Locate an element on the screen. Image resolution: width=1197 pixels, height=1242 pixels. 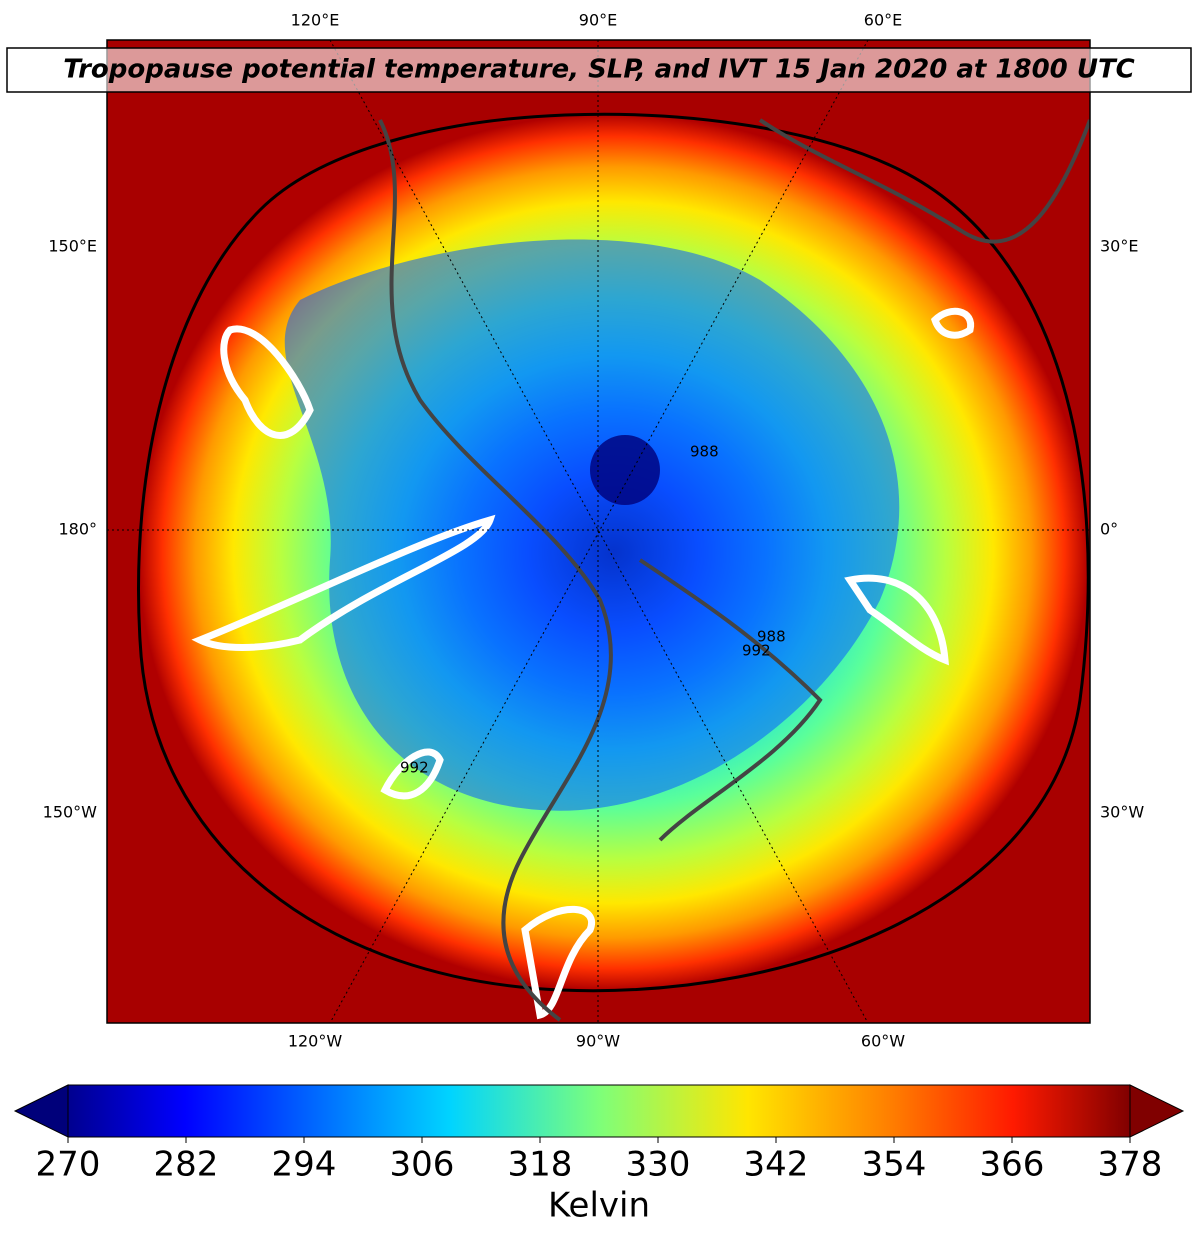
colorbar-tick-label: 378 is located at coordinates (1130, 1165).